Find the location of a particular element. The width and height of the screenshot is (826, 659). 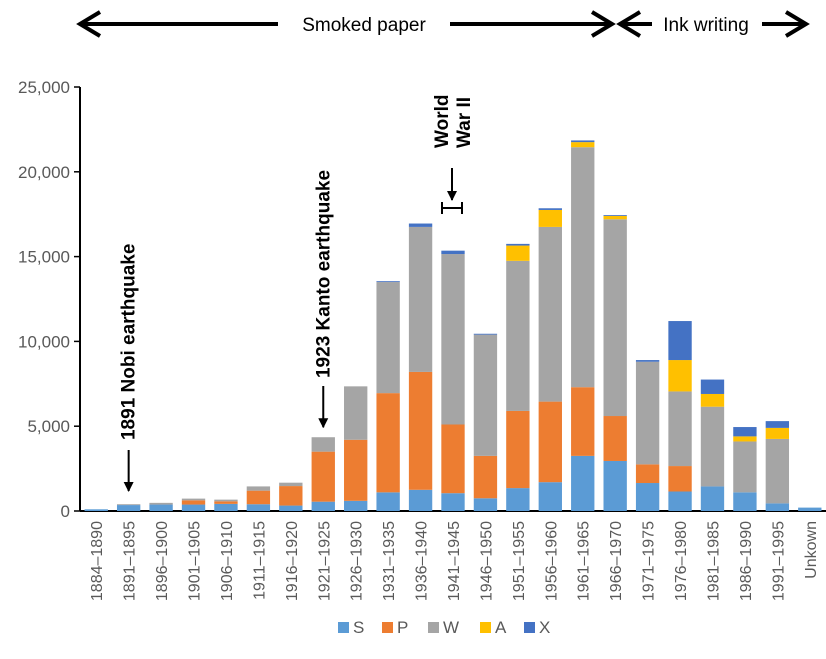

x-tick-label: 1936–1940 is located at coordinates (422, 561).